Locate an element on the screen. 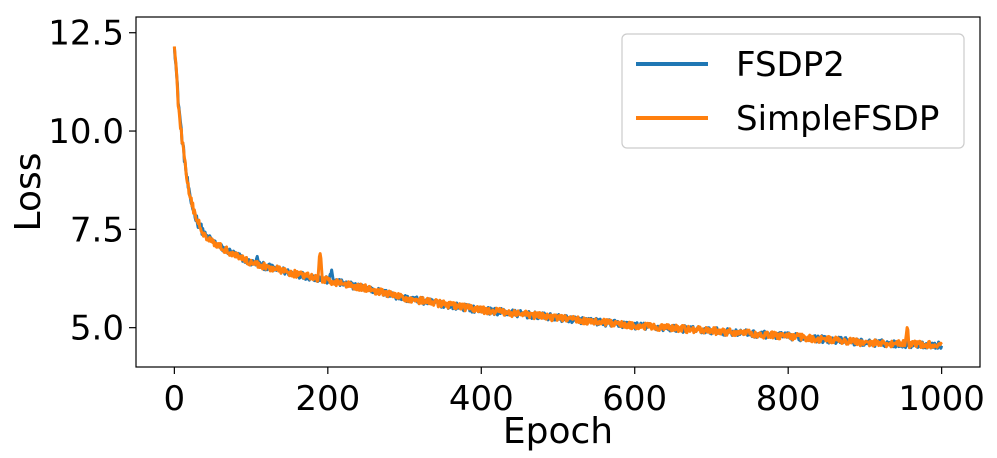 This screenshot has width=997, height=458. y-axis-ticks: 5.0 7.5 10.0 12.5 is located at coordinates (92, 181).